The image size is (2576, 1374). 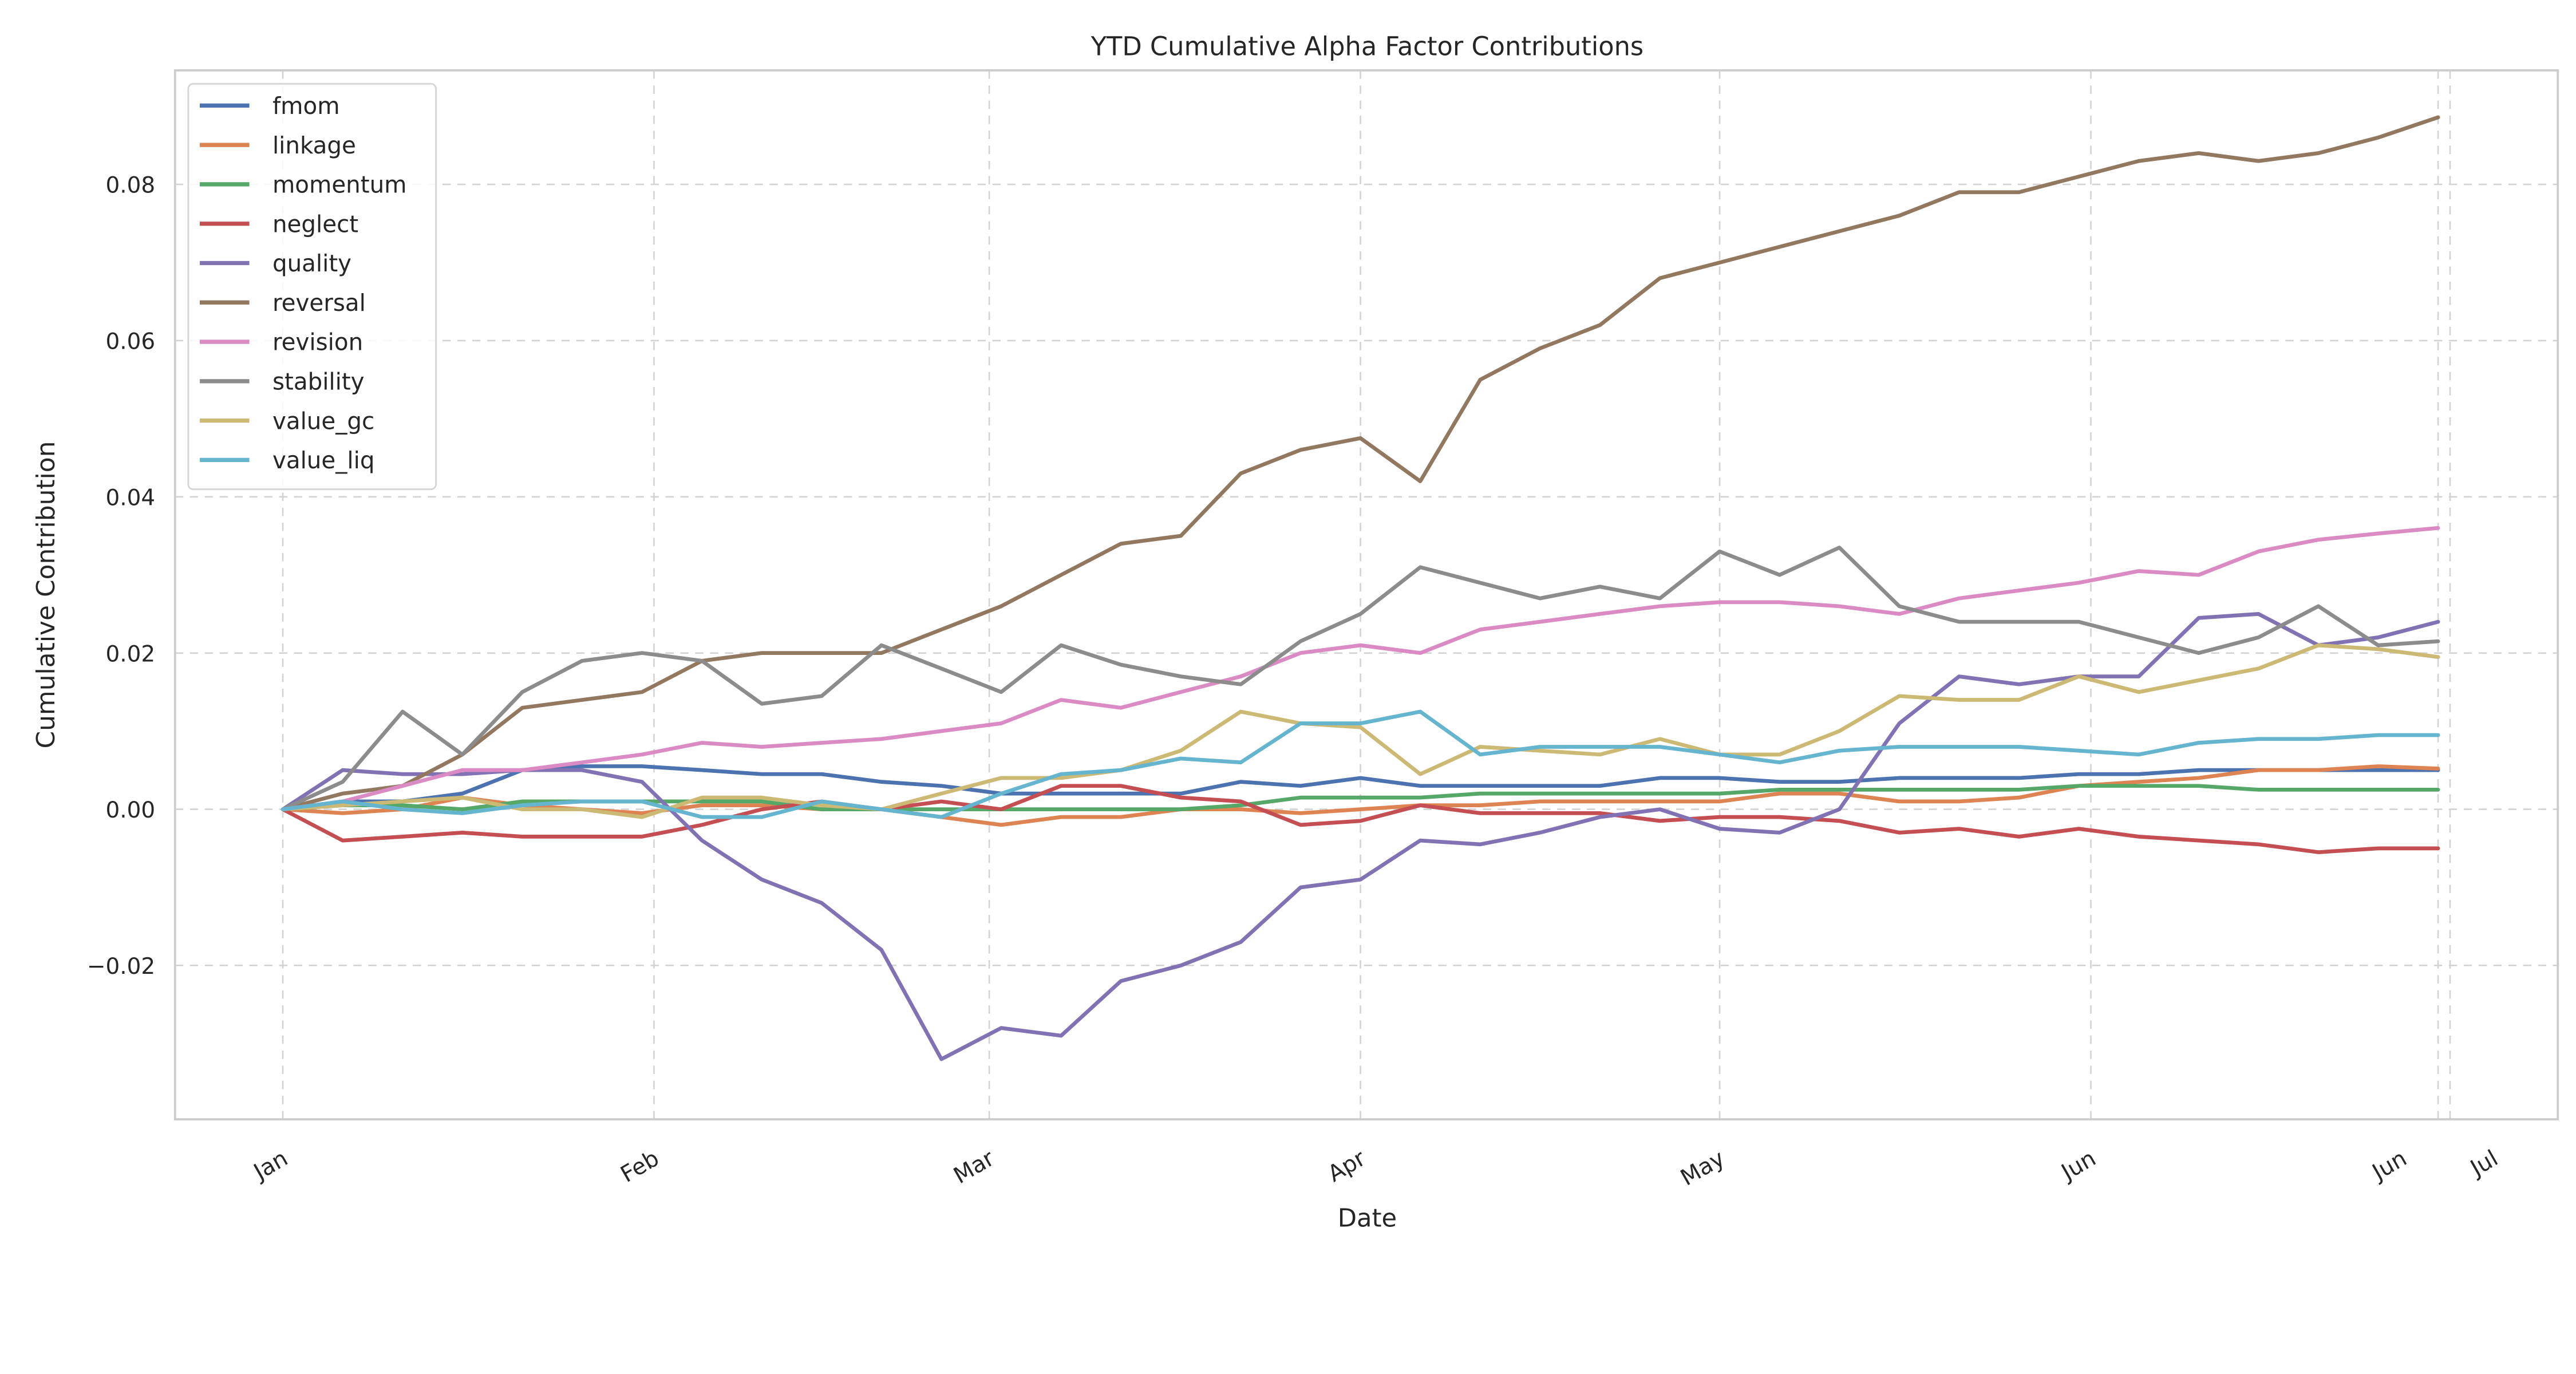 What do you see at coordinates (130, 341) in the screenshot?
I see `y-tick-label: 0.06` at bounding box center [130, 341].